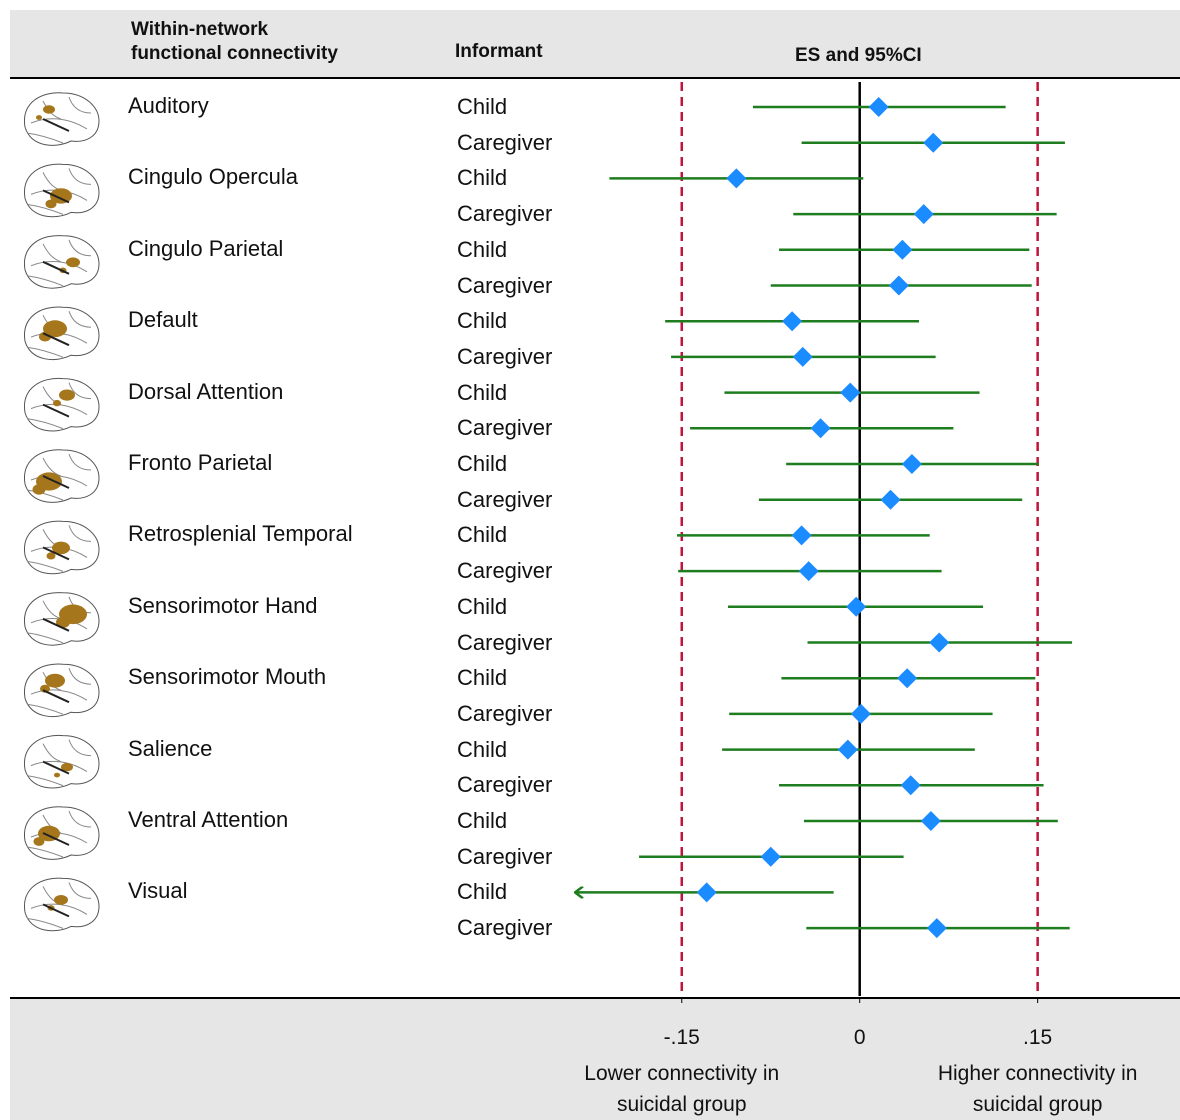 The height and width of the screenshot is (1120, 1180). Describe the element at coordinates (234, 41) in the screenshot. I see `network-header: Within-network functional connectivity` at that location.